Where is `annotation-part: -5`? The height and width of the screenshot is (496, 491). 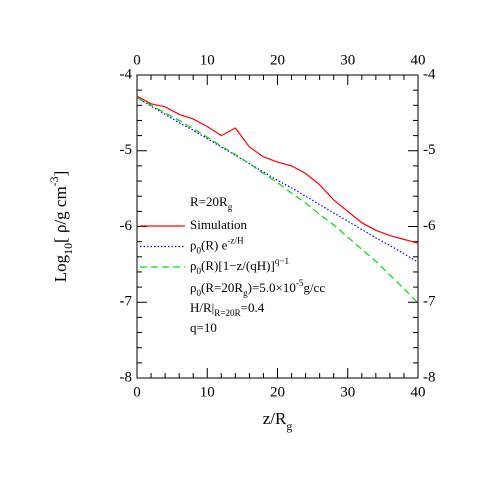
annotation-part: -5 is located at coordinates (300, 283).